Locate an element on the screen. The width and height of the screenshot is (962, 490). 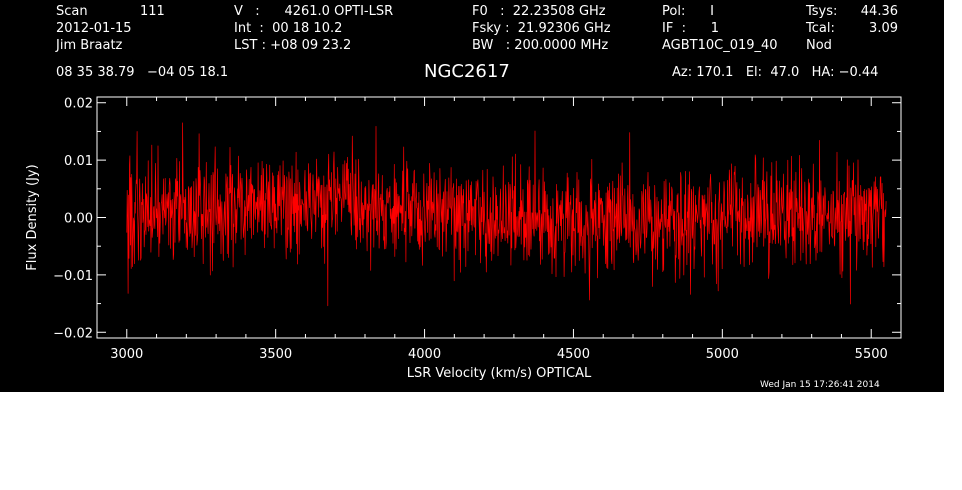
y-tick-label: 0.02 is located at coordinates (78, 104).